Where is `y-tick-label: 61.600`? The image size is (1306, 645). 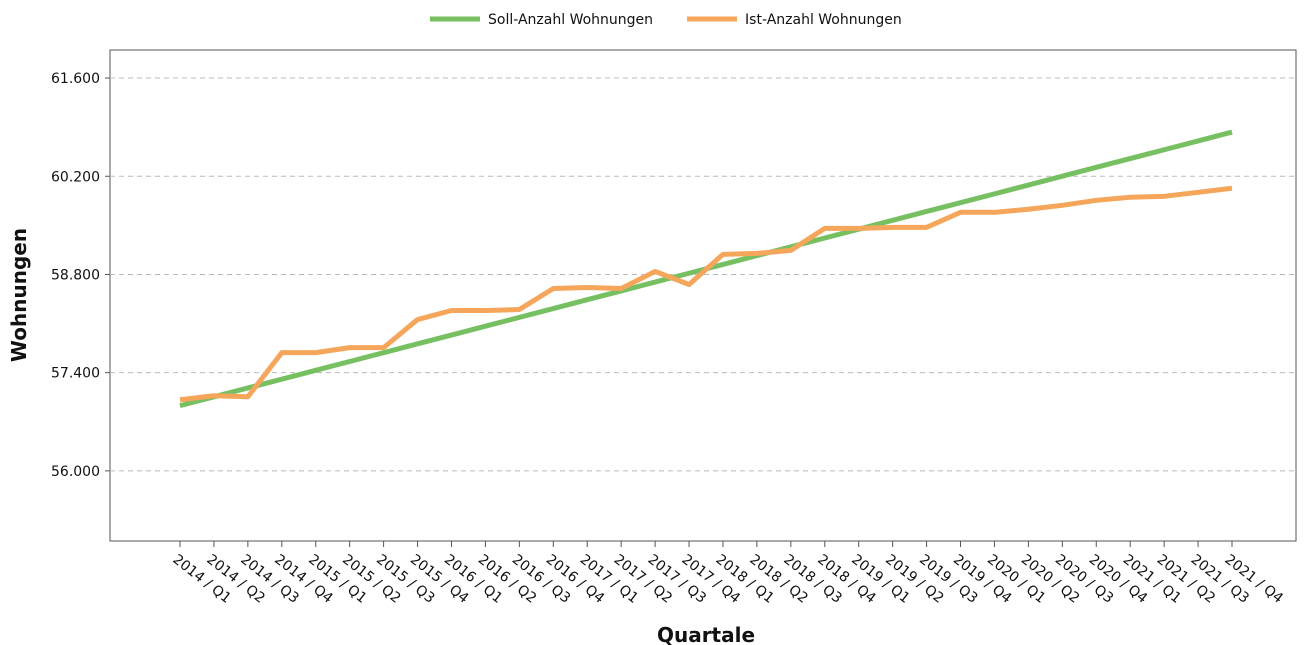
y-tick-label: 61.600 is located at coordinates (75, 79).